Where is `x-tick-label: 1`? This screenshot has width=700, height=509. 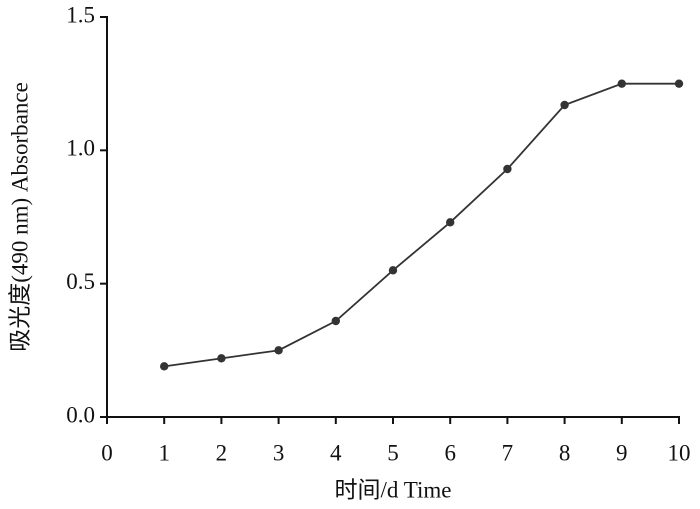 x-tick-label: 1 is located at coordinates (164, 452).